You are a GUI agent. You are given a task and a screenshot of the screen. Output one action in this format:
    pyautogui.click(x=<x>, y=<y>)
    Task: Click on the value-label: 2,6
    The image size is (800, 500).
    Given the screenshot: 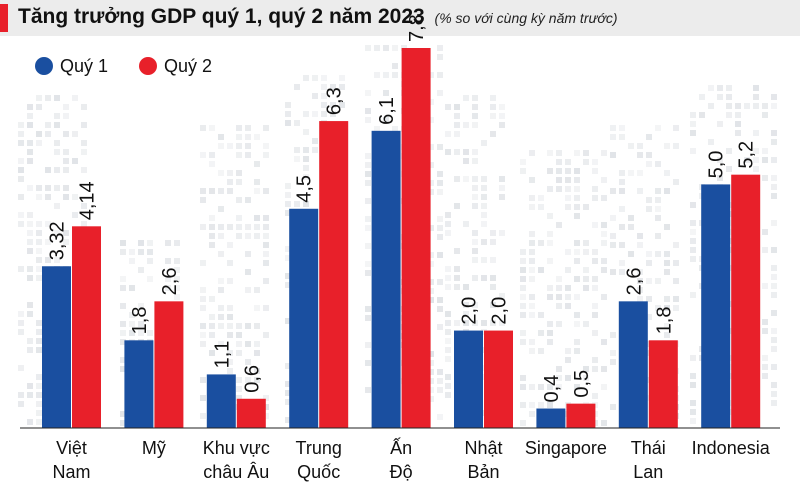 What is the action you would take?
    pyautogui.click(x=170, y=282)
    